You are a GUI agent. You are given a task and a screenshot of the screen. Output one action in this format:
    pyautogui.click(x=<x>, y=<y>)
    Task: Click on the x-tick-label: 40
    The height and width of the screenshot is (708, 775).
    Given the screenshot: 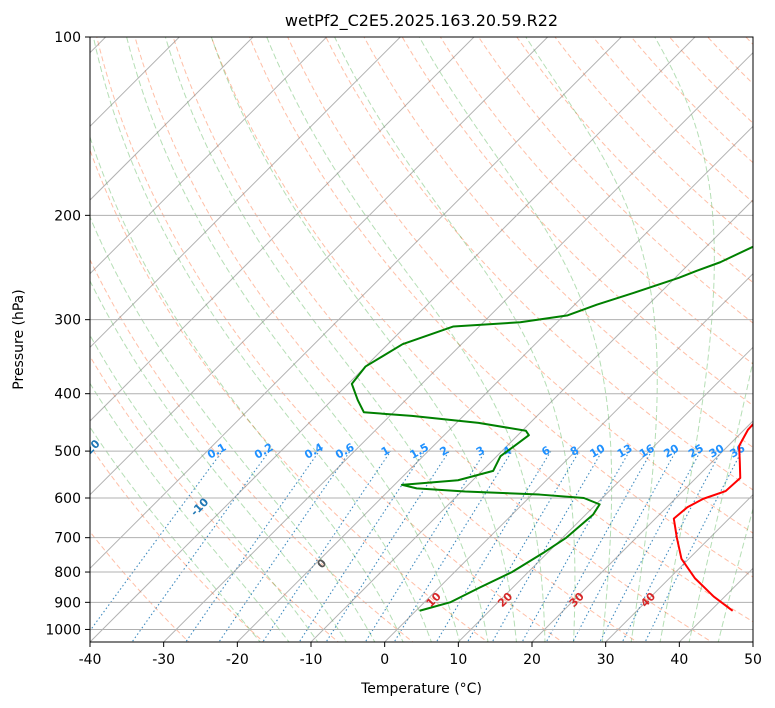 What is the action you would take?
    pyautogui.click(x=679, y=660)
    